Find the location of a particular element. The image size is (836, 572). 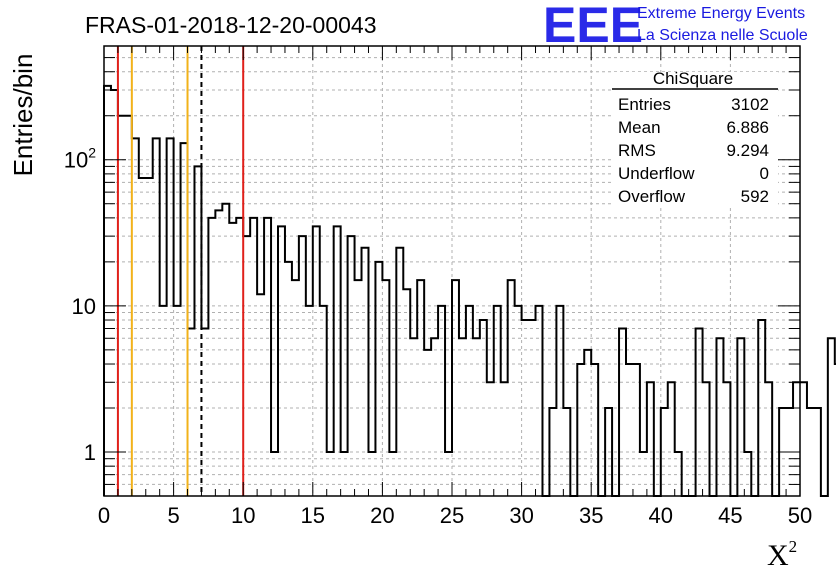

stats-label: RMS is located at coordinates (637, 150).